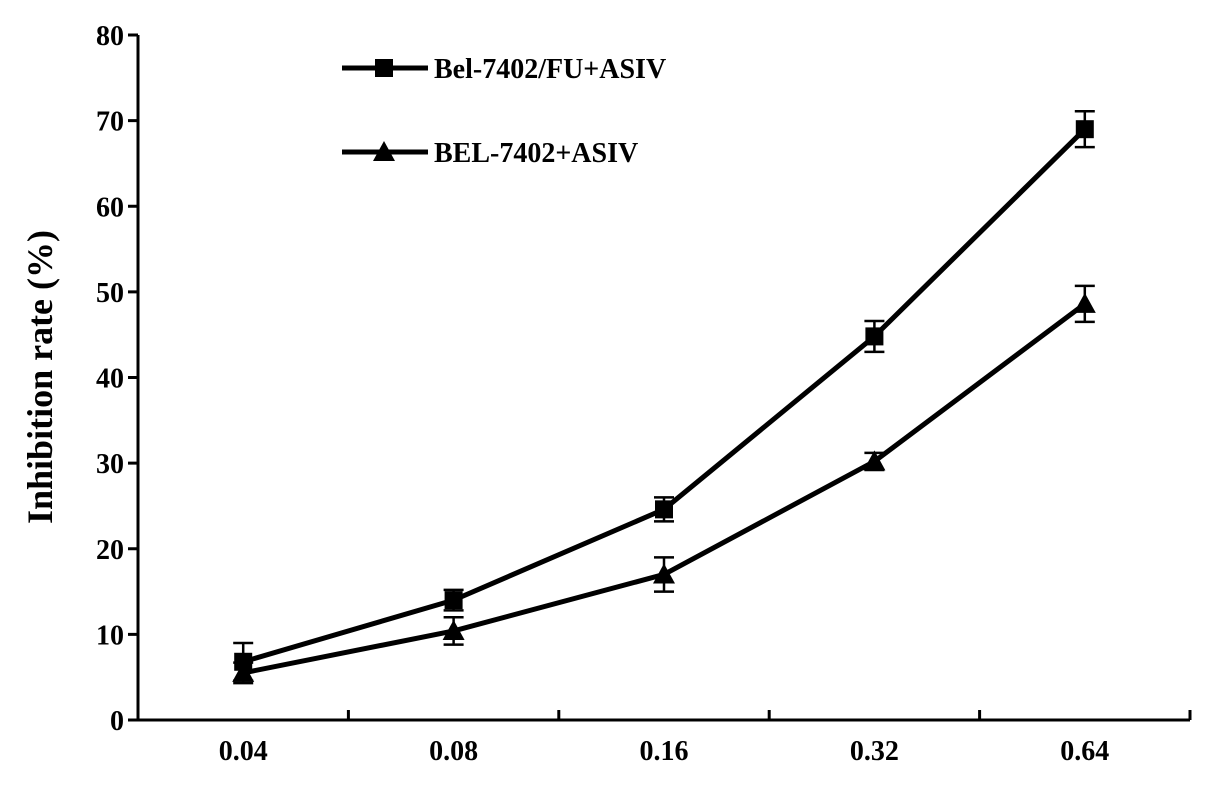 This screenshot has height=796, width=1205. What do you see at coordinates (110, 207) in the screenshot?
I see `y-tick-label-60: 60` at bounding box center [110, 207].